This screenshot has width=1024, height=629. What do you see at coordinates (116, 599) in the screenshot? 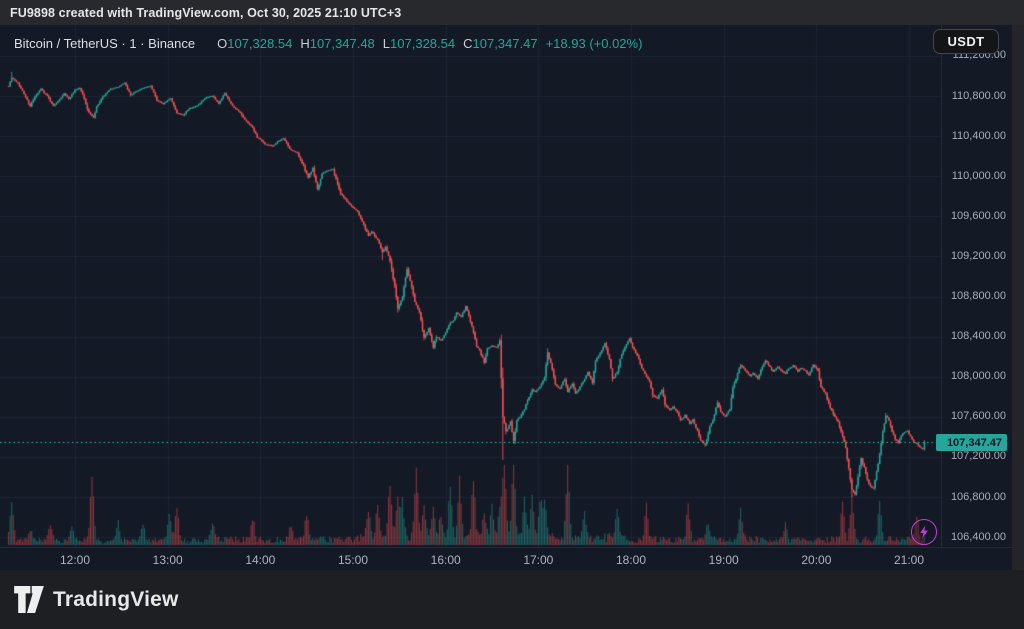
I see `tradingview-logo-text: TradingView` at bounding box center [116, 599].